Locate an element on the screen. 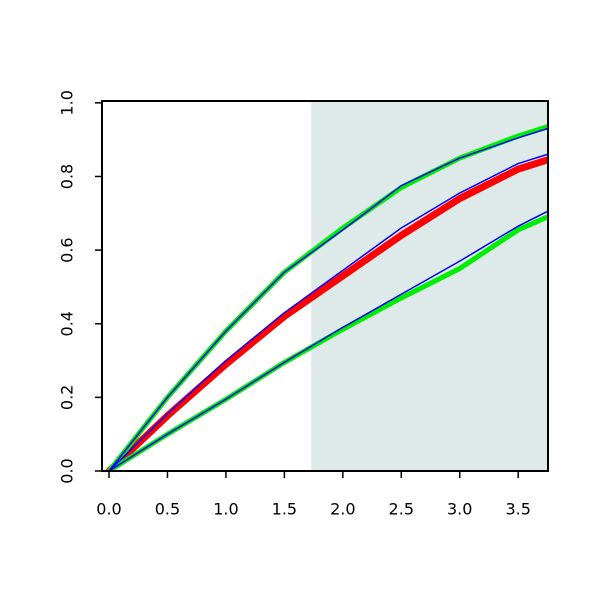 This screenshot has height=600, width=600. x-tick-label: 3.5 is located at coordinates (517, 509).